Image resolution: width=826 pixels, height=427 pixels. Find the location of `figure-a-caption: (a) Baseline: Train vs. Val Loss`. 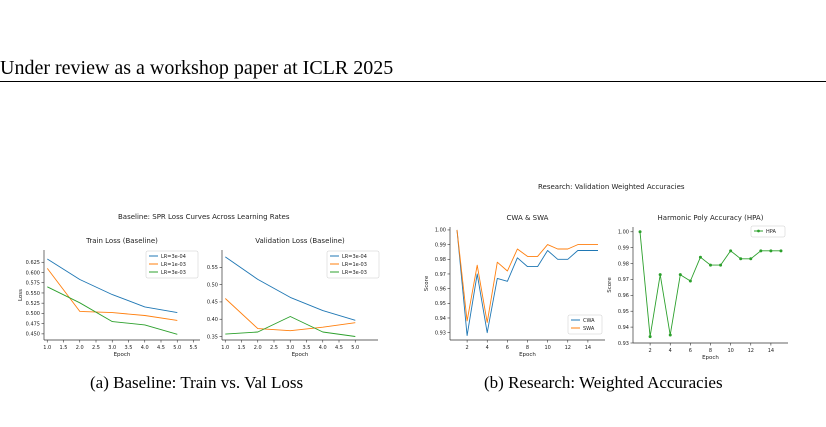

figure-a-caption: (a) Baseline: Train vs. Val Loss is located at coordinates (197, 382).